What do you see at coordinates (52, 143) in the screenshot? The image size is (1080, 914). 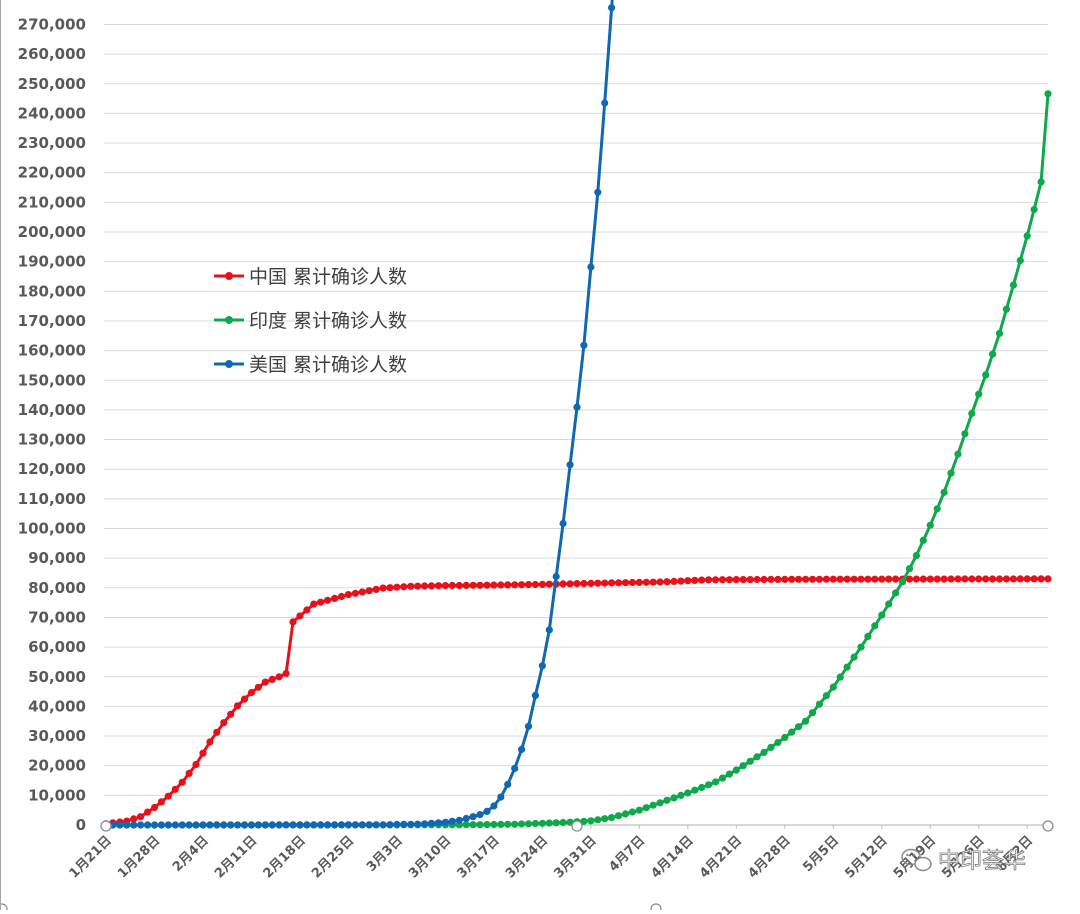 I see `y-tick-label: 230,000` at bounding box center [52, 143].